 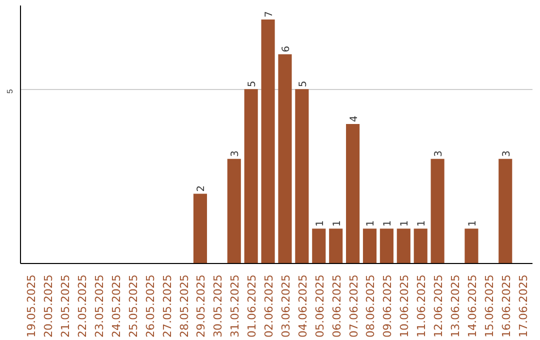 I want to click on x-tick-label: 27.05.2025, so click(x=167, y=306).